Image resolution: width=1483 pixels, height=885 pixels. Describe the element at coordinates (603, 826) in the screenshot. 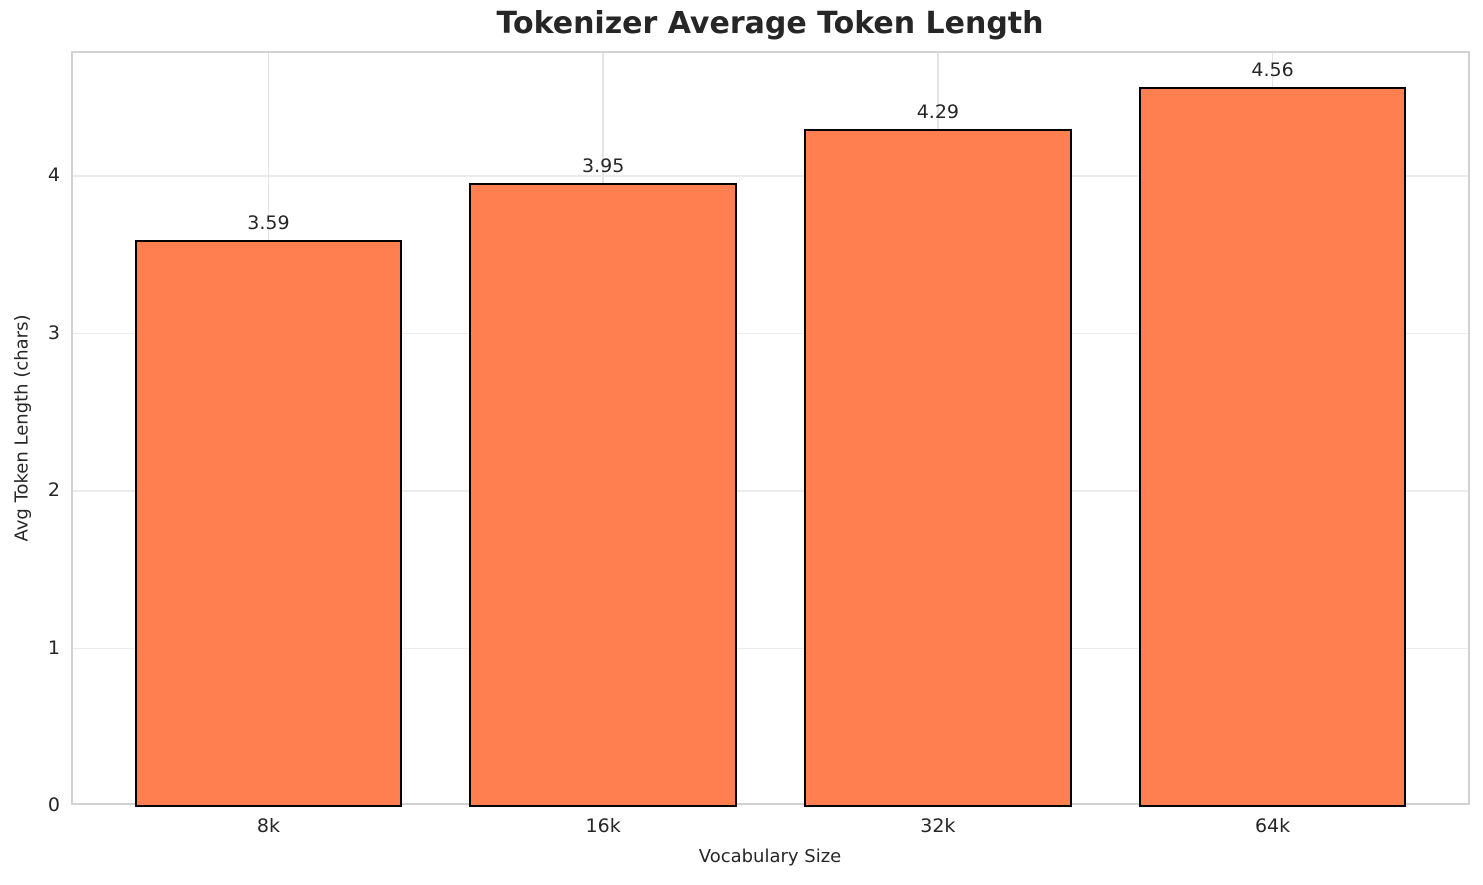

I see `x-tick-label: 16k` at that location.